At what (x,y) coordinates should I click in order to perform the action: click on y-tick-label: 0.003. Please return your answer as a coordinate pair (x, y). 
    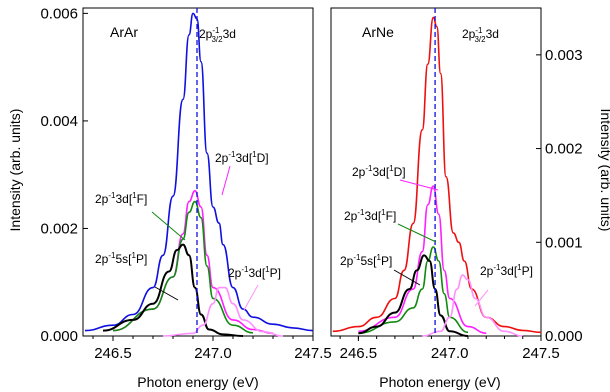
    Looking at the image, I should click on (564, 55).